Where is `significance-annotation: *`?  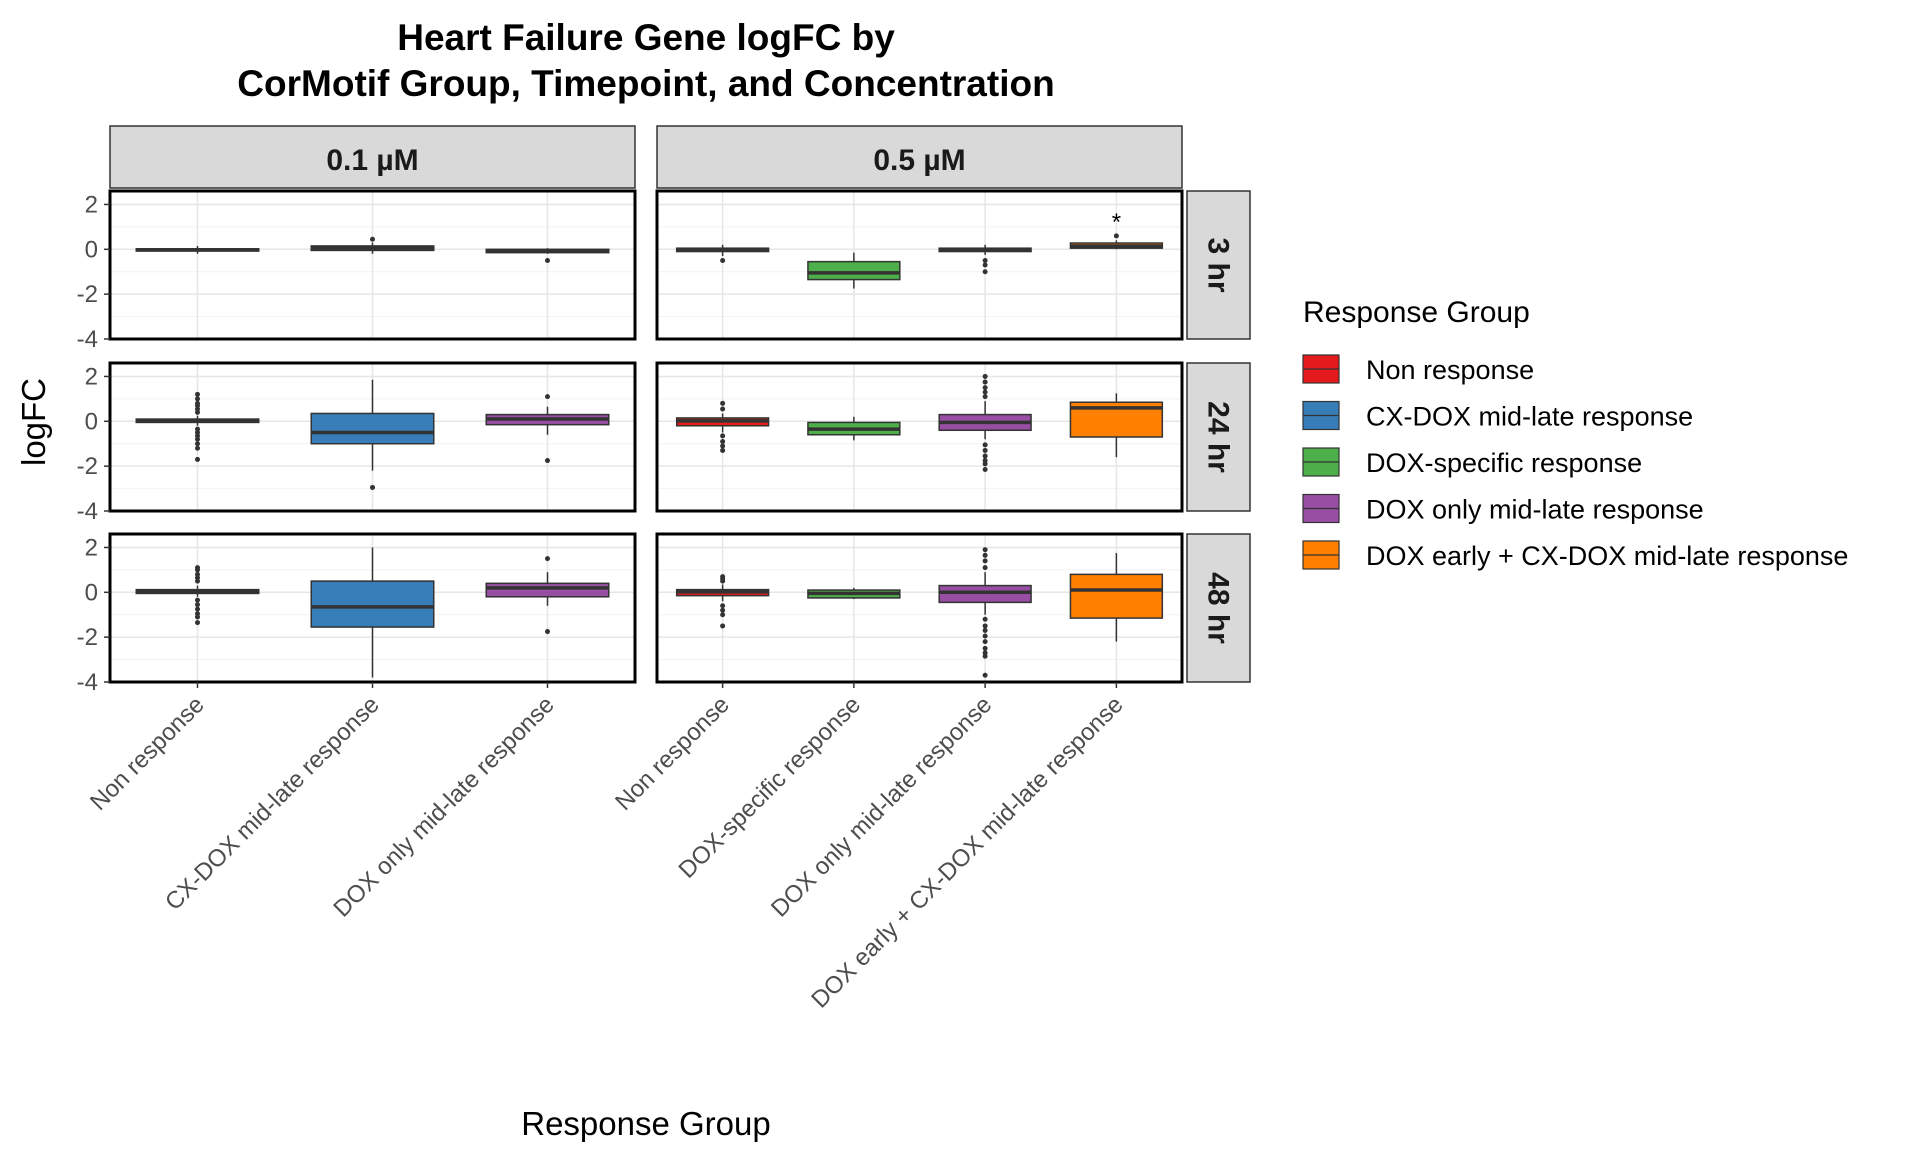
significance-annotation: * is located at coordinates (1116, 222).